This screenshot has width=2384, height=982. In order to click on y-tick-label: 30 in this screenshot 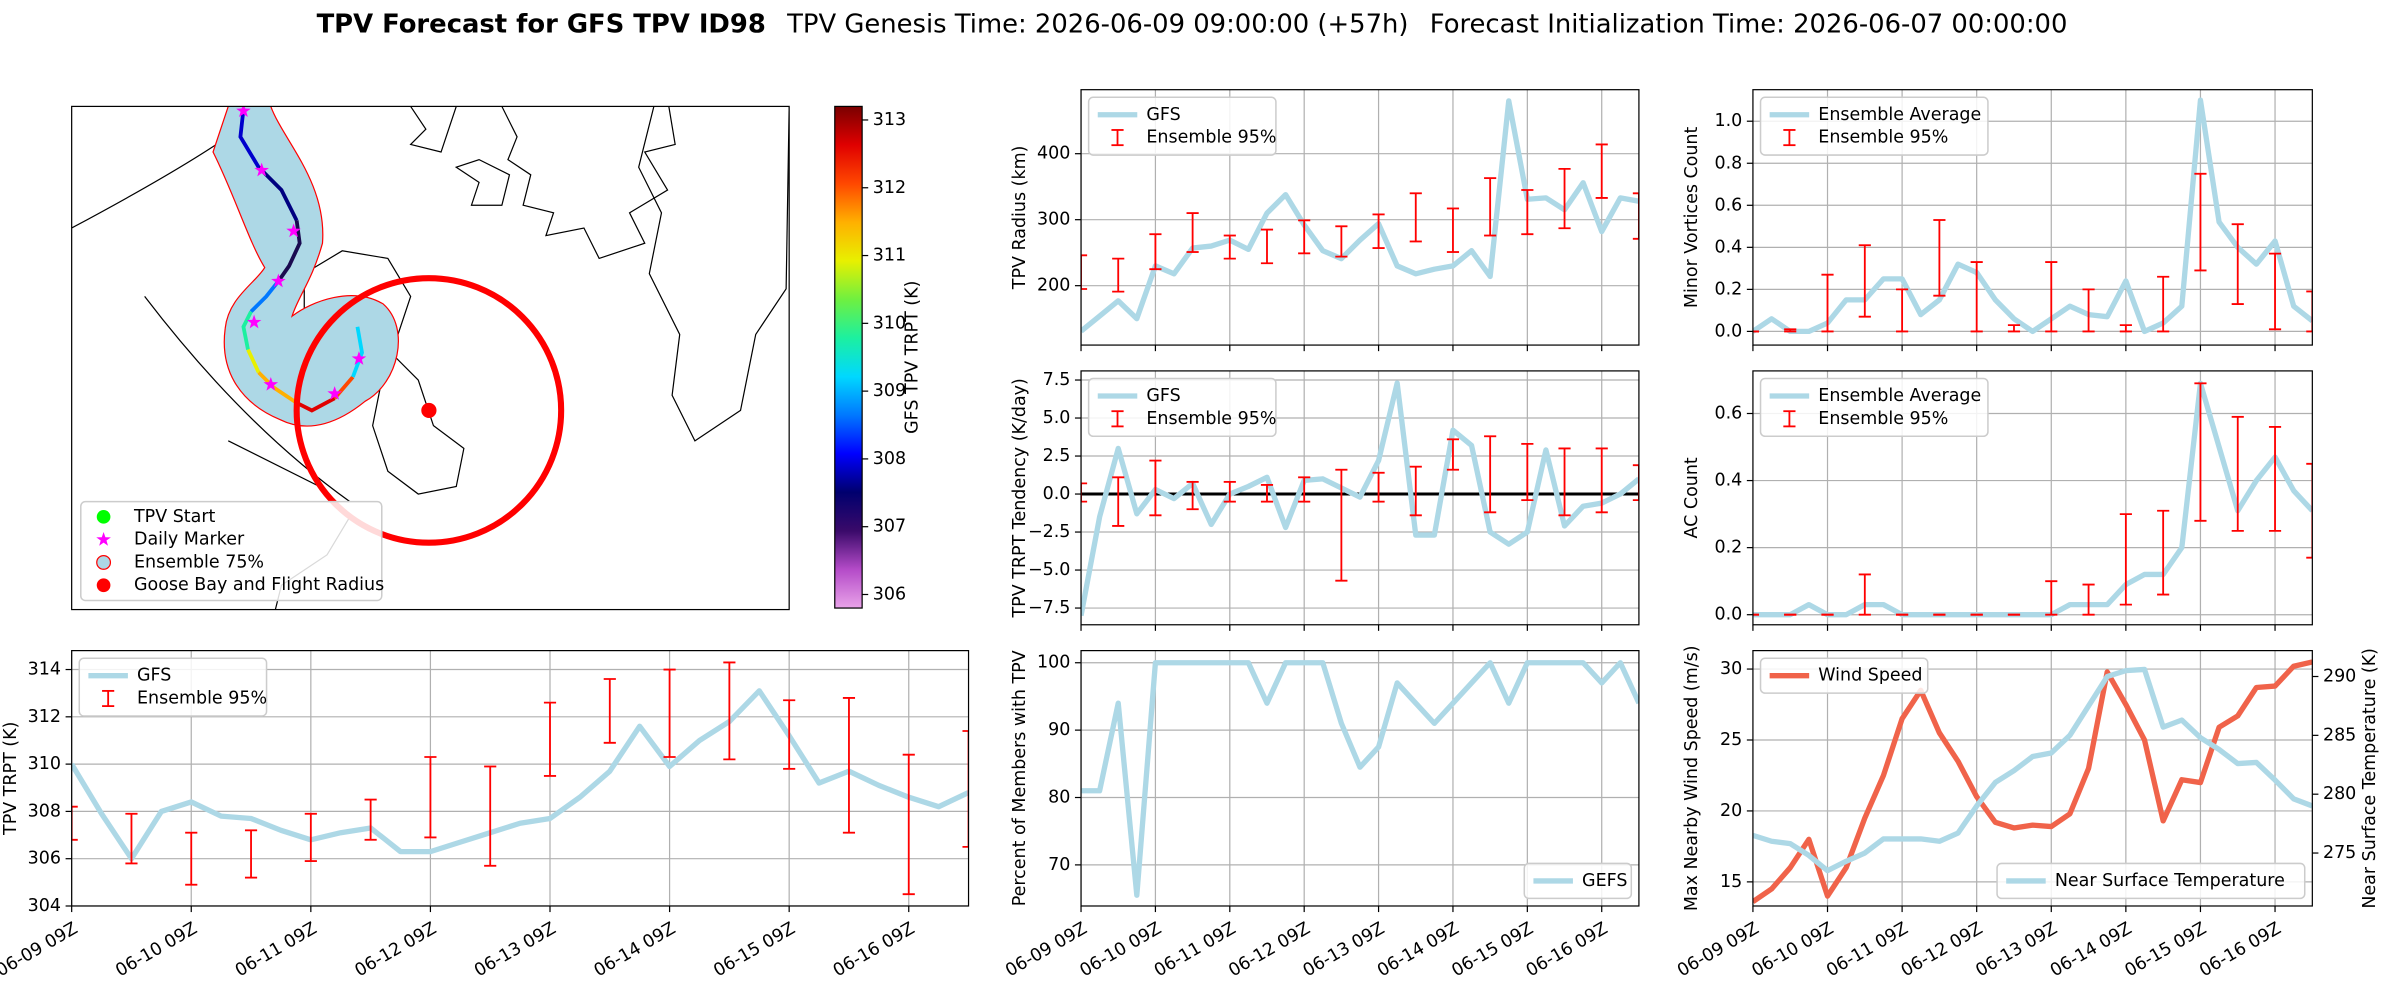, I will do `click(1731, 669)`.